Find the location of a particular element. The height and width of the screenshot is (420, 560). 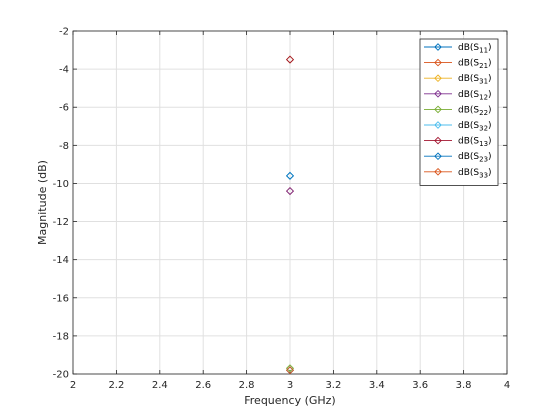

legend-label: dB(S11) is located at coordinates (475, 49).